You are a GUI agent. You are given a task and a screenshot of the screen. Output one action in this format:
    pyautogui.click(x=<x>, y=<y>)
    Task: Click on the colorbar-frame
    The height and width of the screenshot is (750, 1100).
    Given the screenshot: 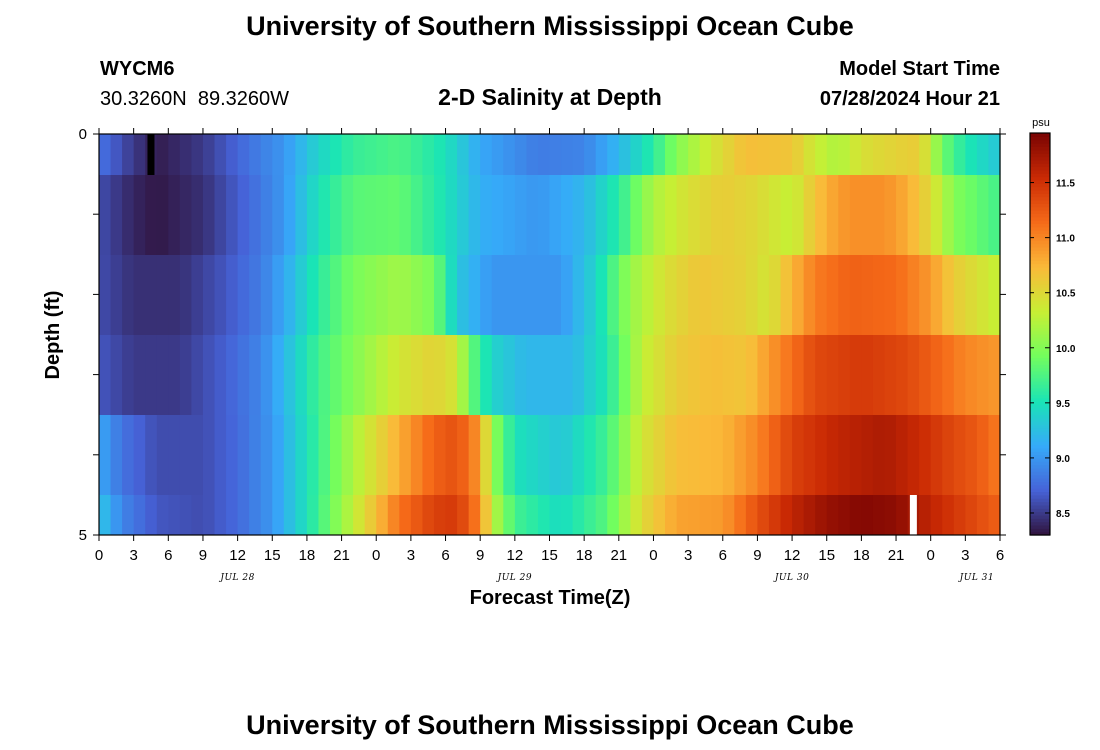 What is the action you would take?
    pyautogui.click(x=1040, y=334)
    